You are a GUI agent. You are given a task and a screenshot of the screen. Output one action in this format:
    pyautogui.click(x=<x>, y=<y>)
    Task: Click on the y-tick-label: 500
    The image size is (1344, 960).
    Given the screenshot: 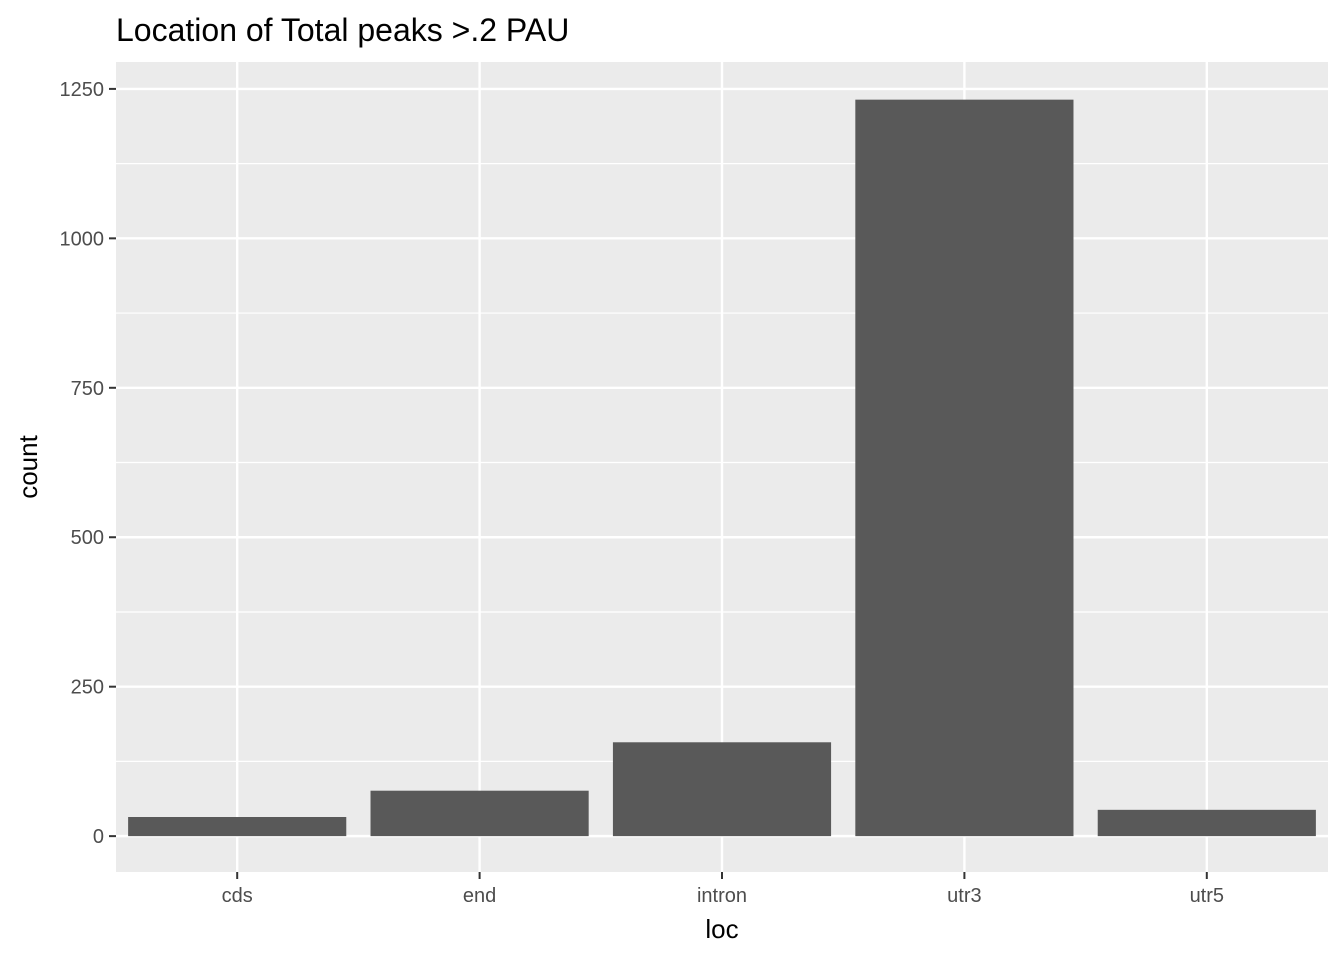 What is the action you would take?
    pyautogui.click(x=87, y=538)
    